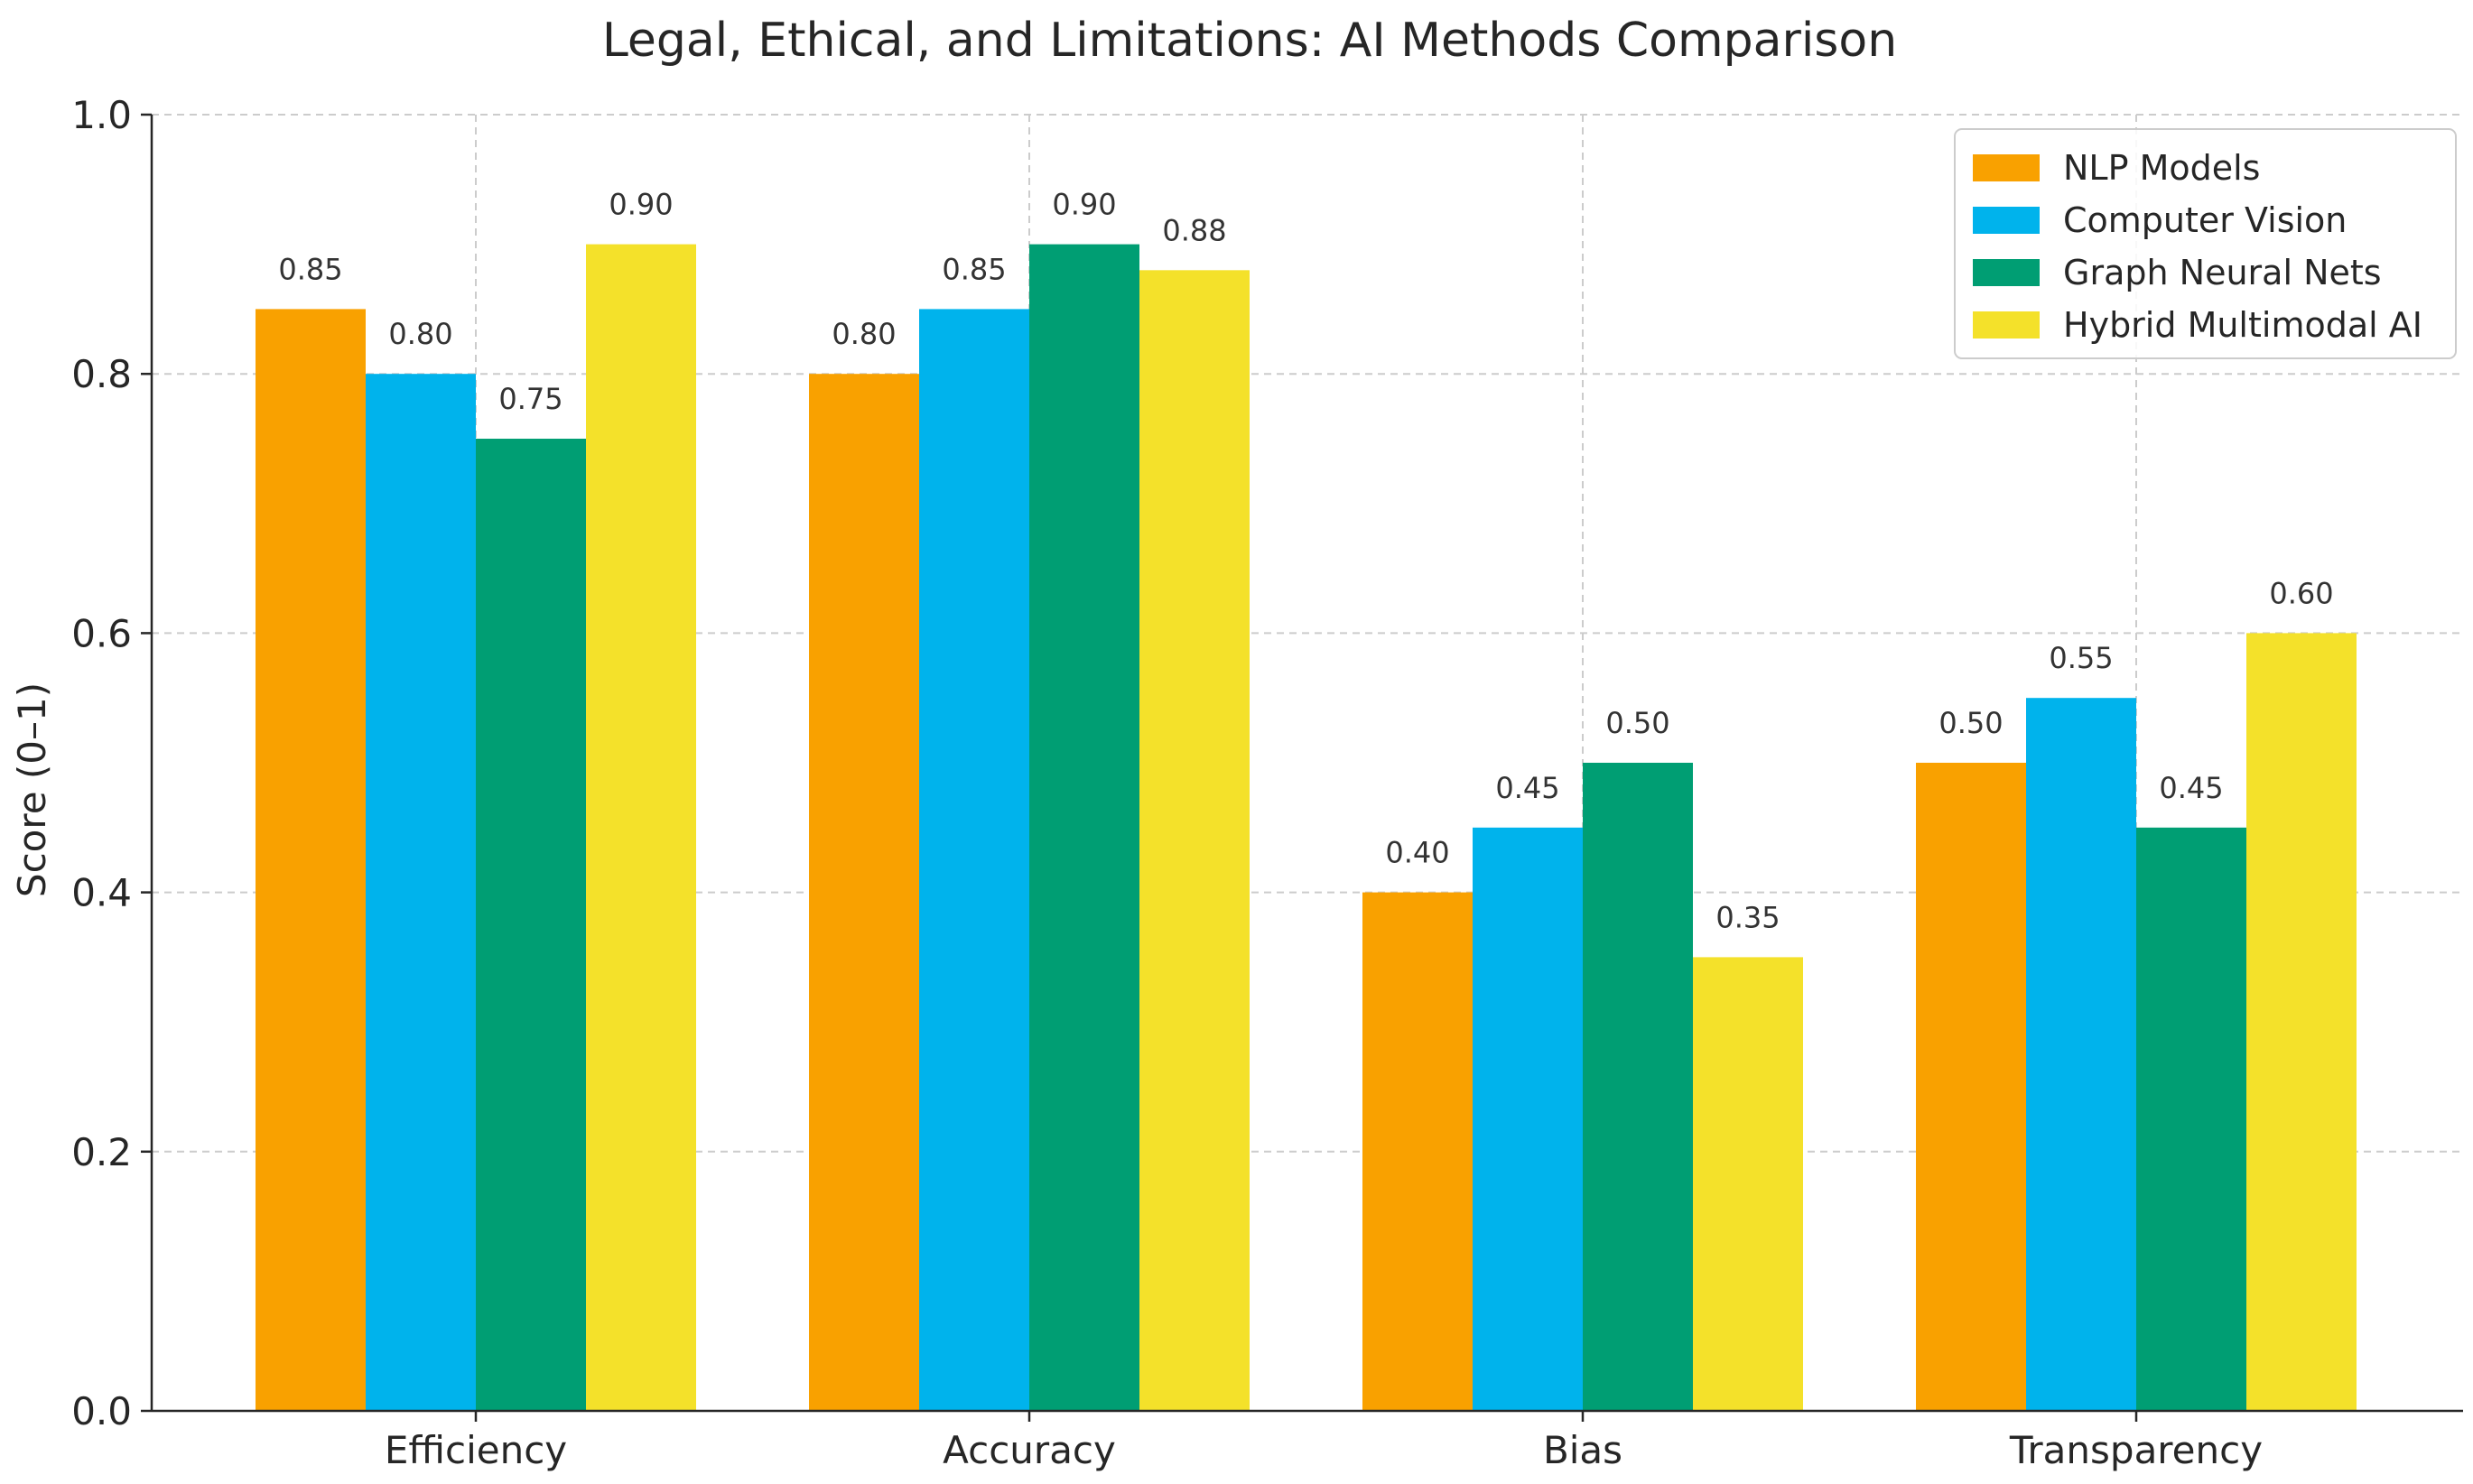  Describe the element at coordinates (101, 893) in the screenshot. I see `y-tick-label: 0.4` at that location.